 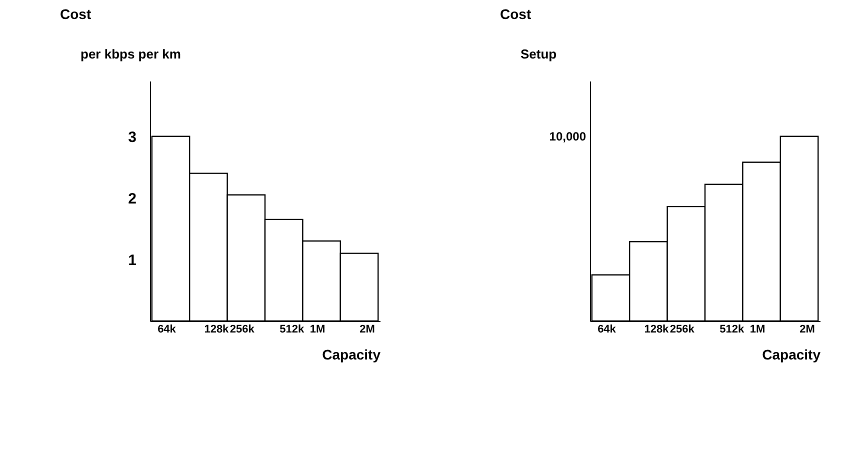 What do you see at coordinates (538, 54) in the screenshot?
I see `y-axis-title: Setup` at bounding box center [538, 54].